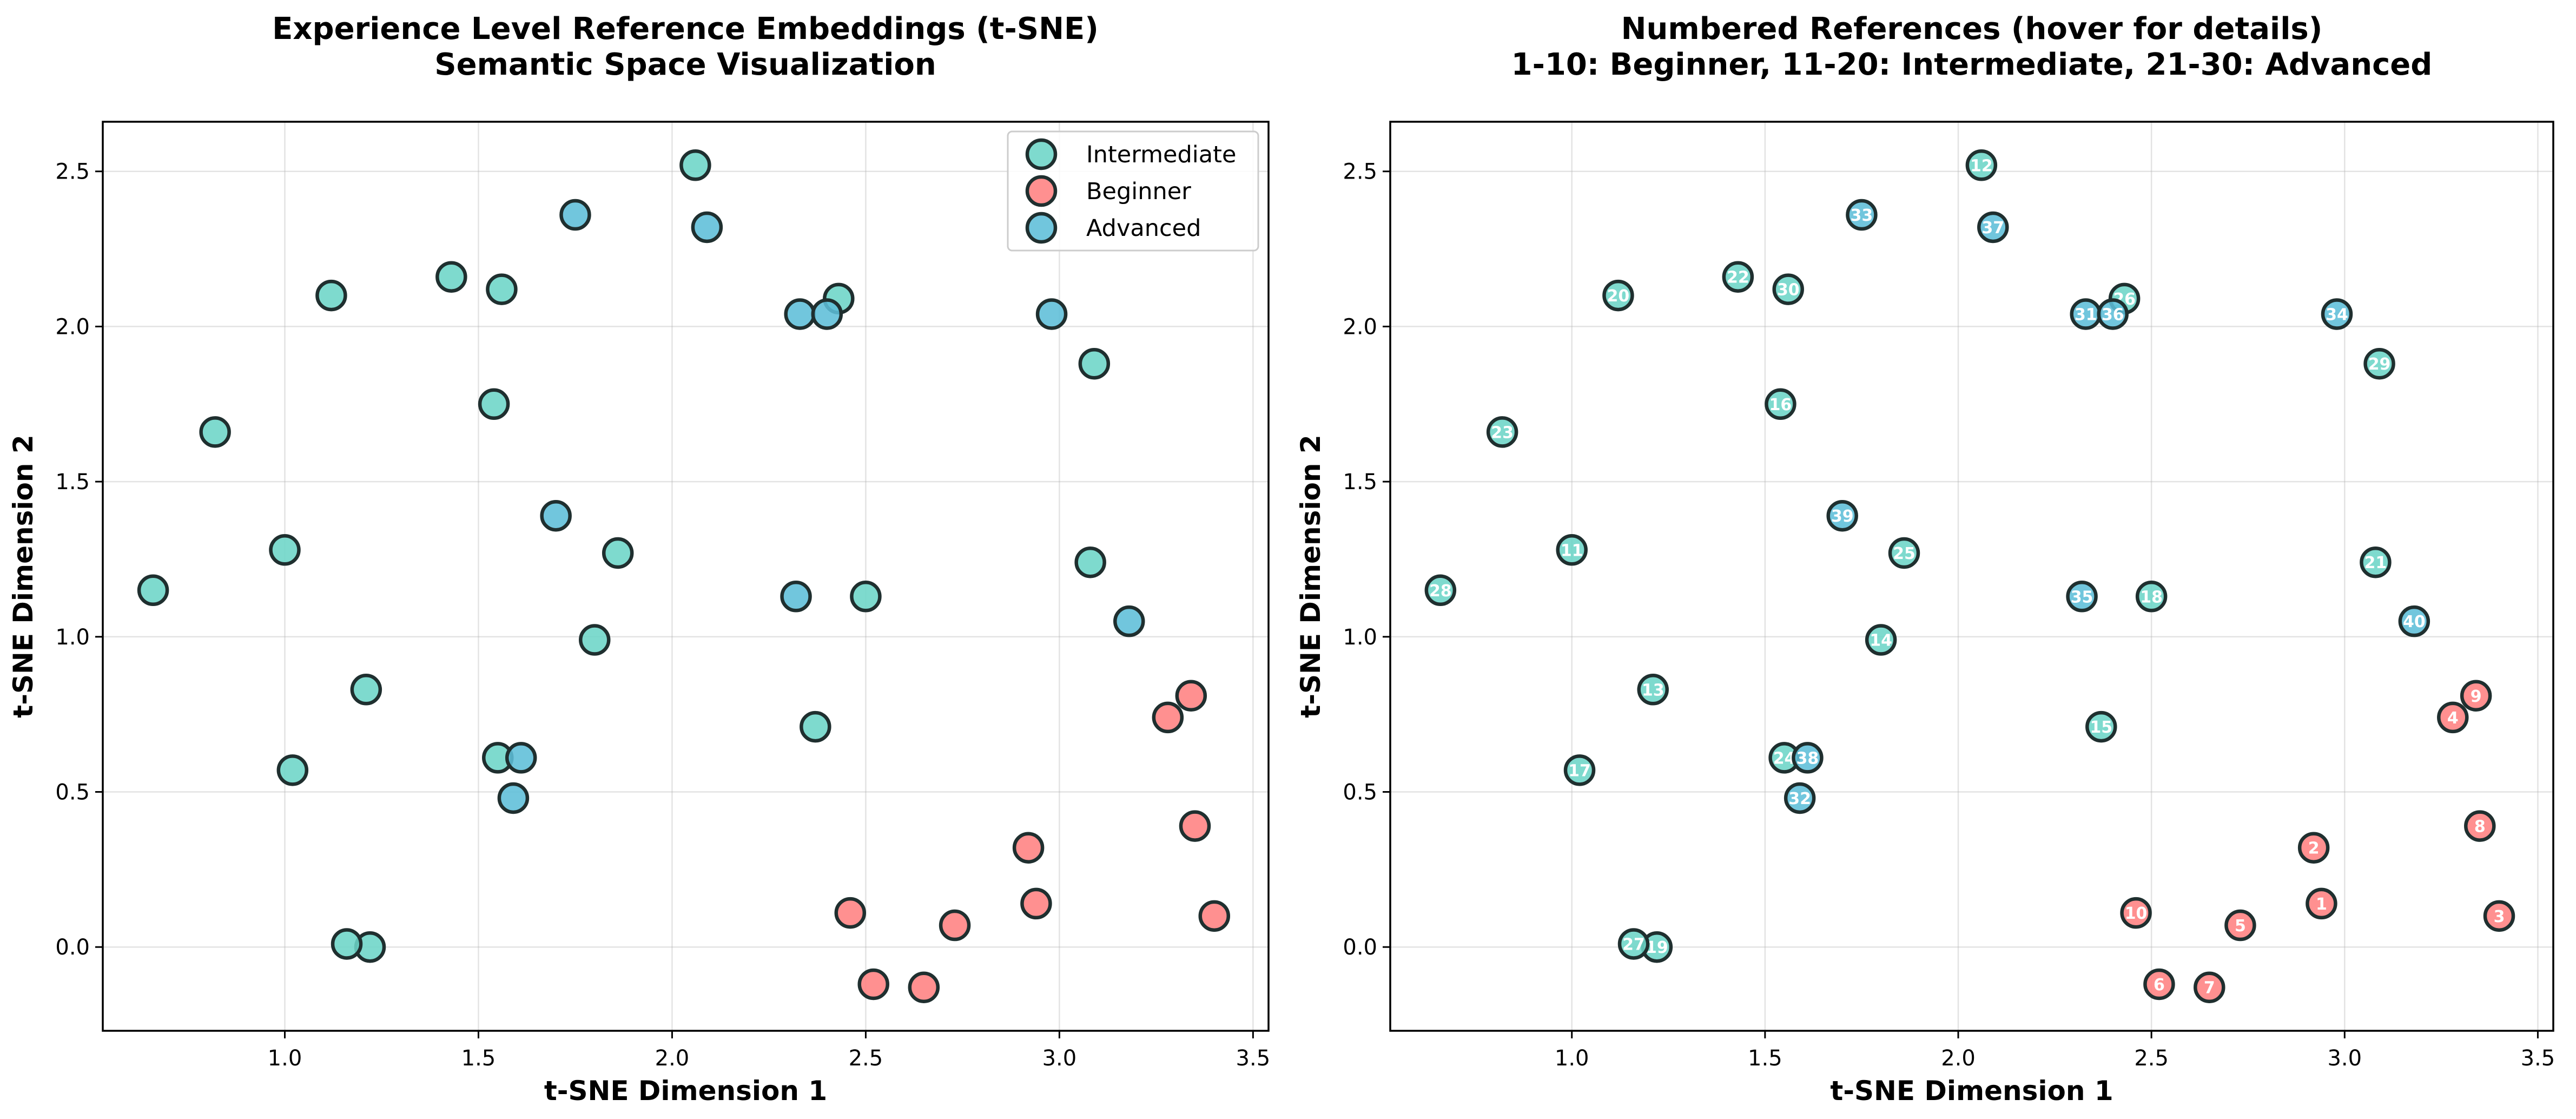 Image resolution: width=2576 pixels, height=1119 pixels. What do you see at coordinates (1059, 1058) in the screenshot?
I see `x-tick-label: 3.0` at bounding box center [1059, 1058].